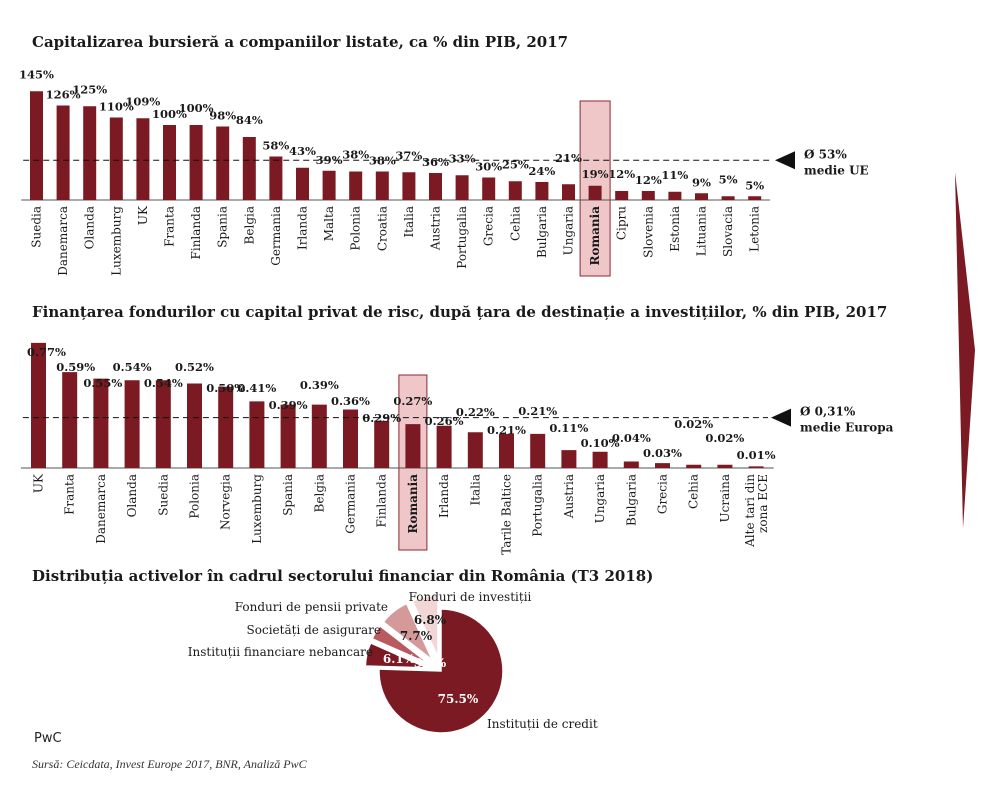 The height and width of the screenshot is (786, 986). Describe the element at coordinates (435, 186) in the screenshot. I see `bar-austria` at that location.